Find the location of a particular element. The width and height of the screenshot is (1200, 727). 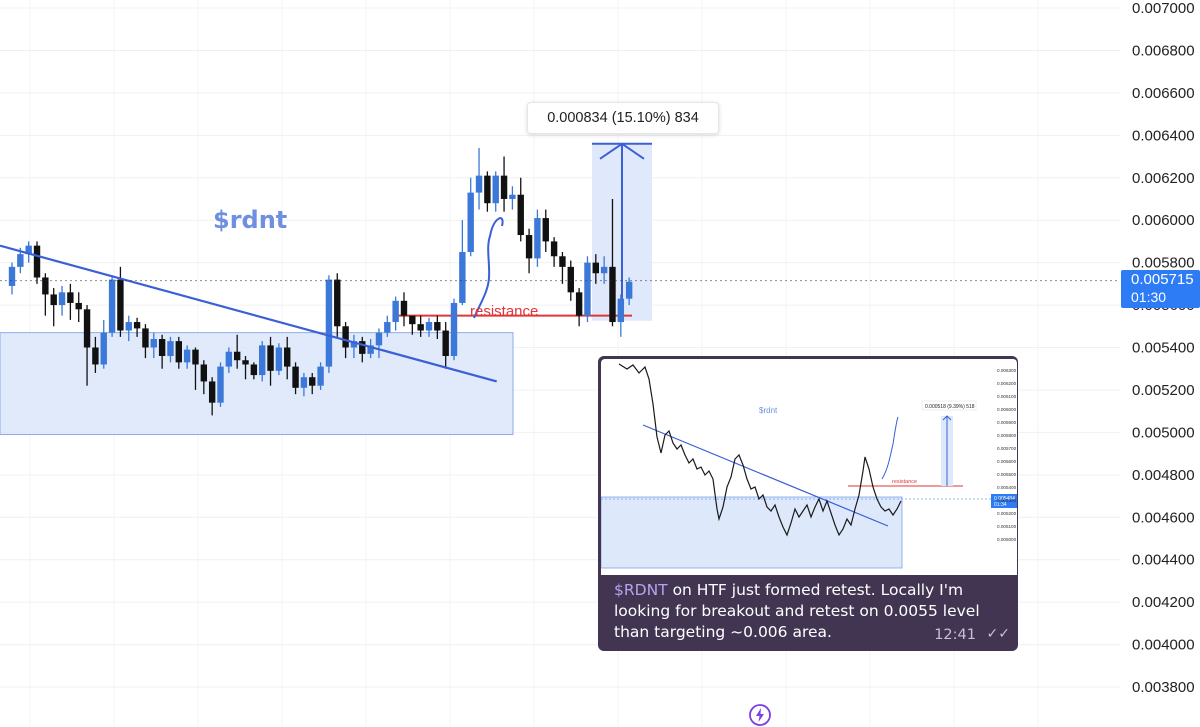

y-tick-label: 0.005200 is located at coordinates (1163, 390).